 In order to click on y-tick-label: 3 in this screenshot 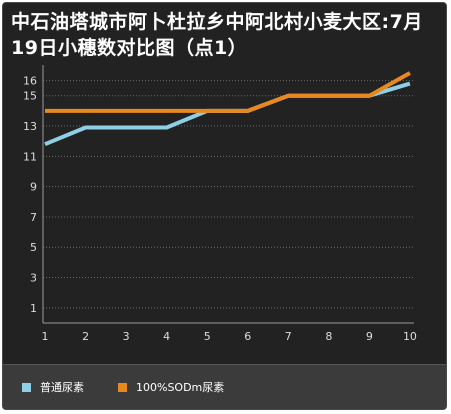, I will do `click(33, 278)`.